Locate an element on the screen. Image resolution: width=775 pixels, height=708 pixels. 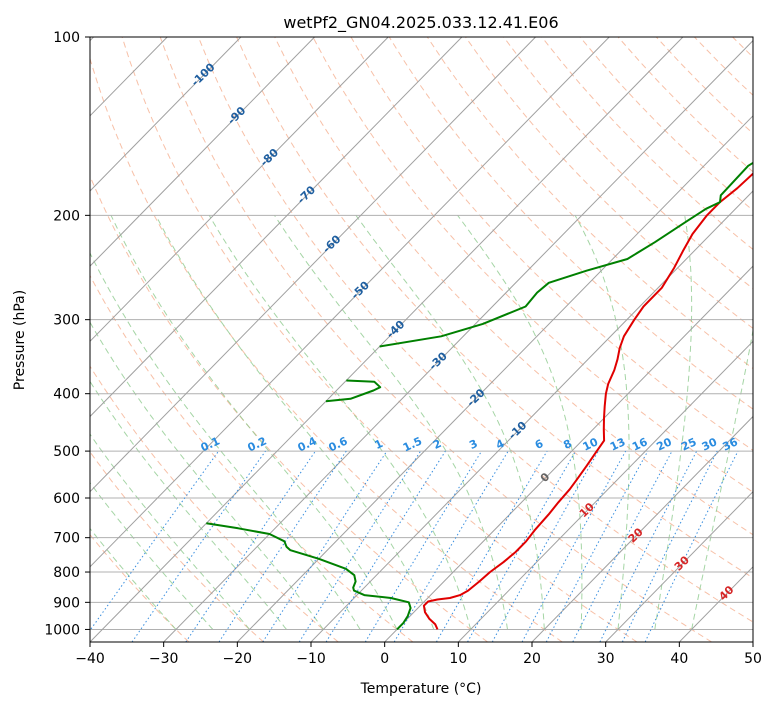
x-tick-label: 30 is located at coordinates (606, 659).